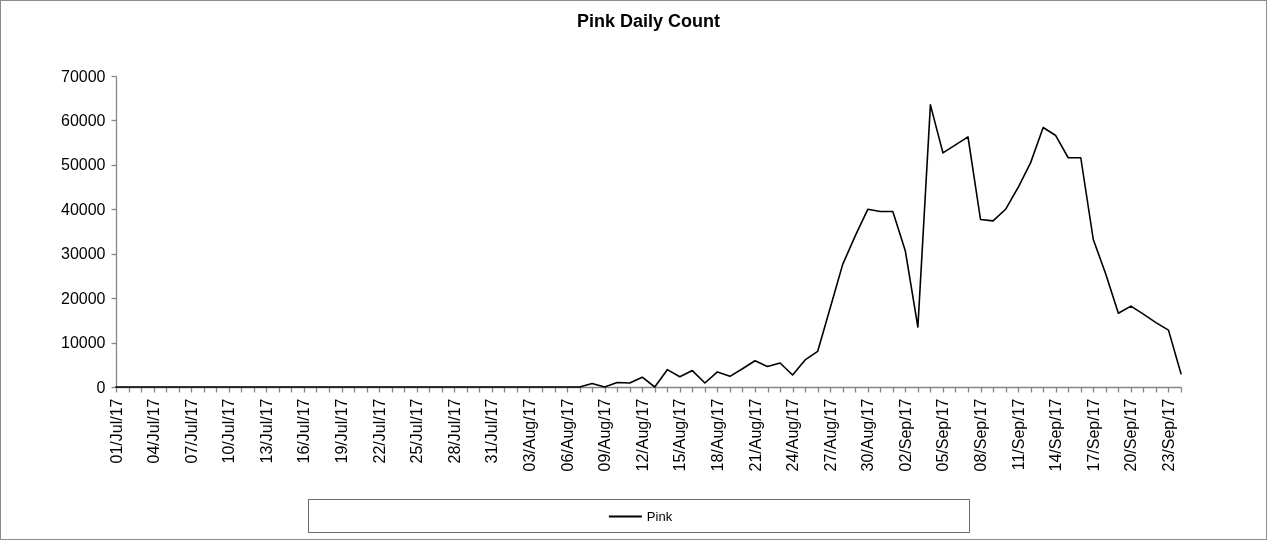 Image resolution: width=1267 pixels, height=540 pixels. What do you see at coordinates (1018, 434) in the screenshot?
I see `x-tick-label: 11/Sep/17` at bounding box center [1018, 434].